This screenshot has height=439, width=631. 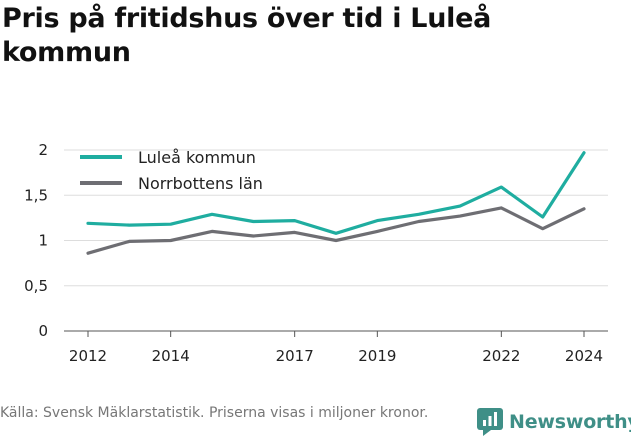 What do you see at coordinates (336, 230) in the screenshot?
I see `series-line` at bounding box center [336, 230].